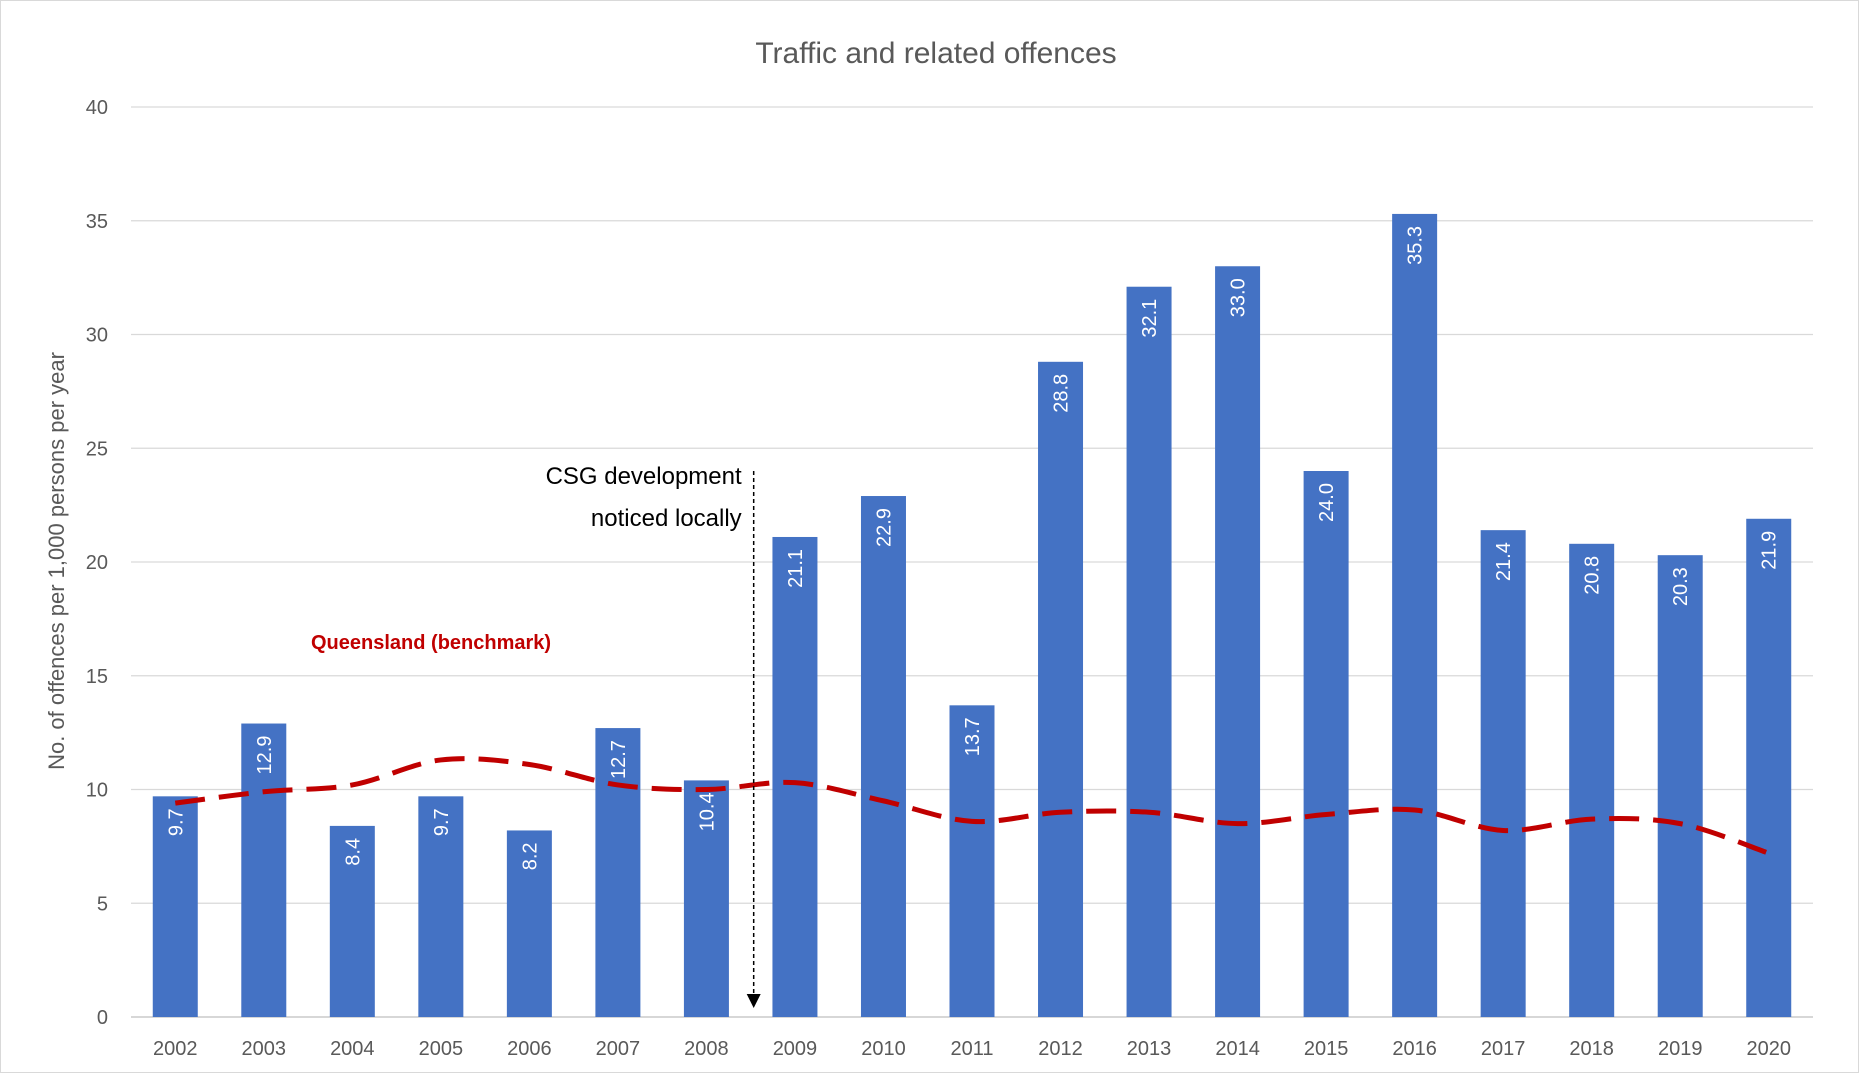  What do you see at coordinates (97, 336) in the screenshot?
I see `y-tick-label: 30` at bounding box center [97, 336].